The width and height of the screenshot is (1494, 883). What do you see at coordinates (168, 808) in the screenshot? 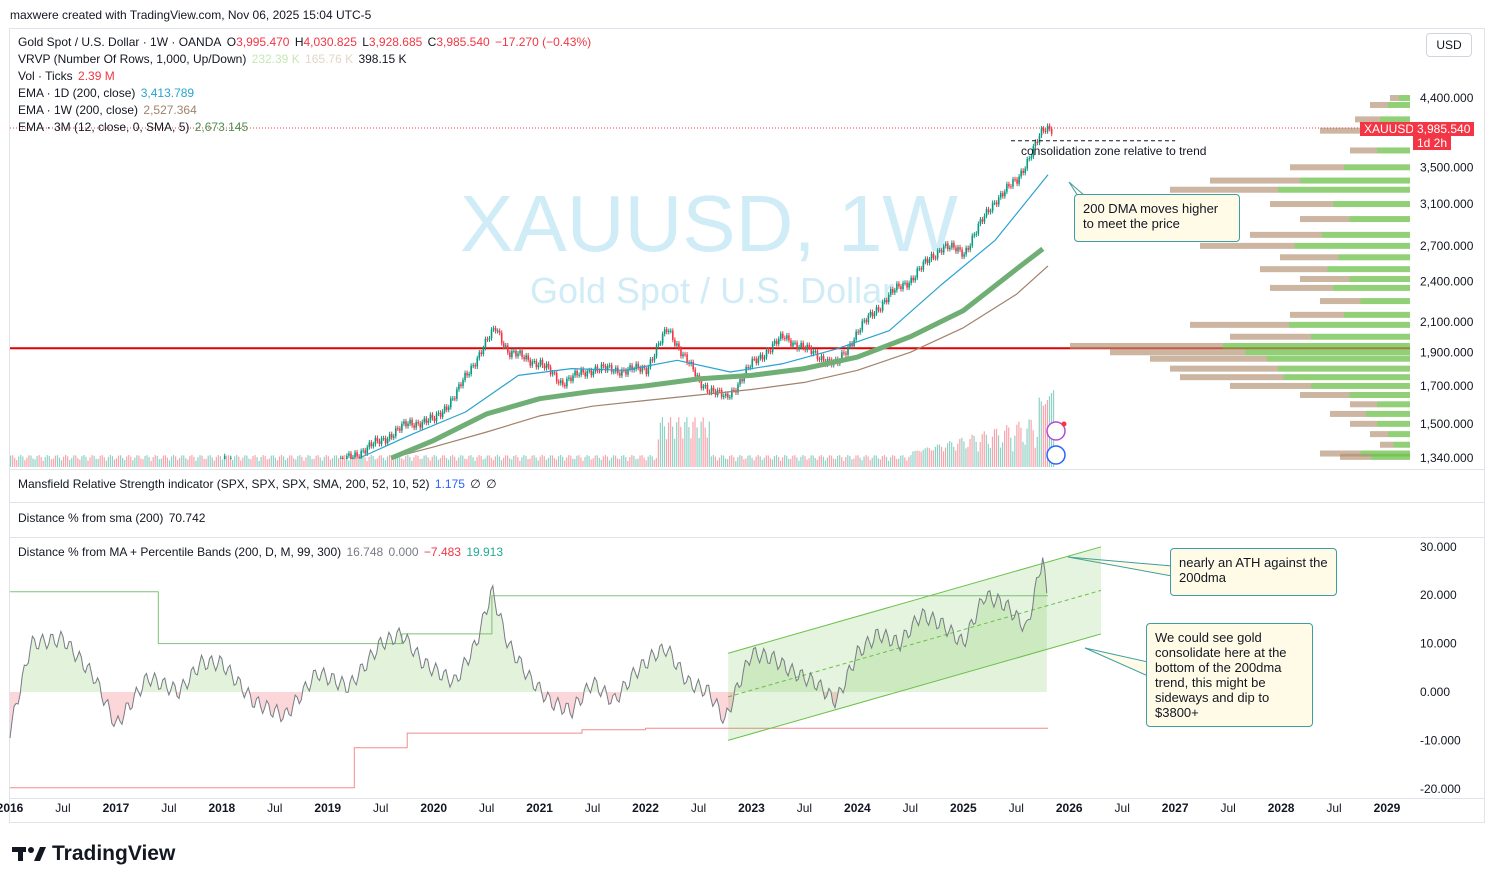
I see `time-axis-tick: Jul` at bounding box center [168, 808].